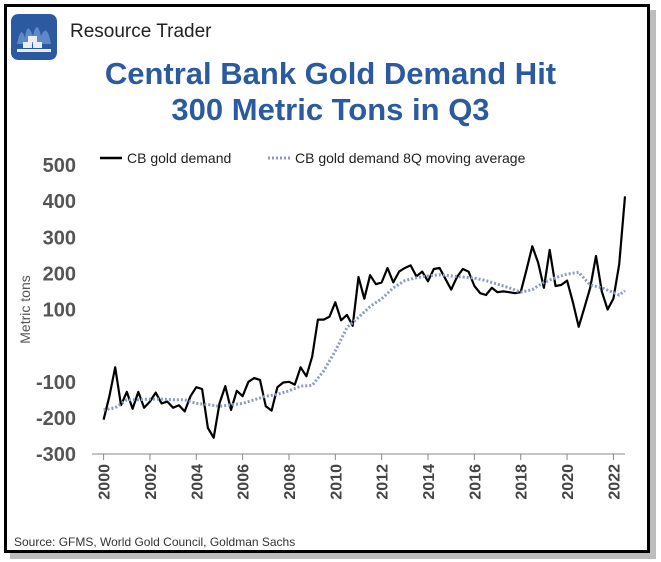 The image size is (661, 562). Describe the element at coordinates (25, 309) in the screenshot. I see `y-axis-label: Metric tons` at that location.